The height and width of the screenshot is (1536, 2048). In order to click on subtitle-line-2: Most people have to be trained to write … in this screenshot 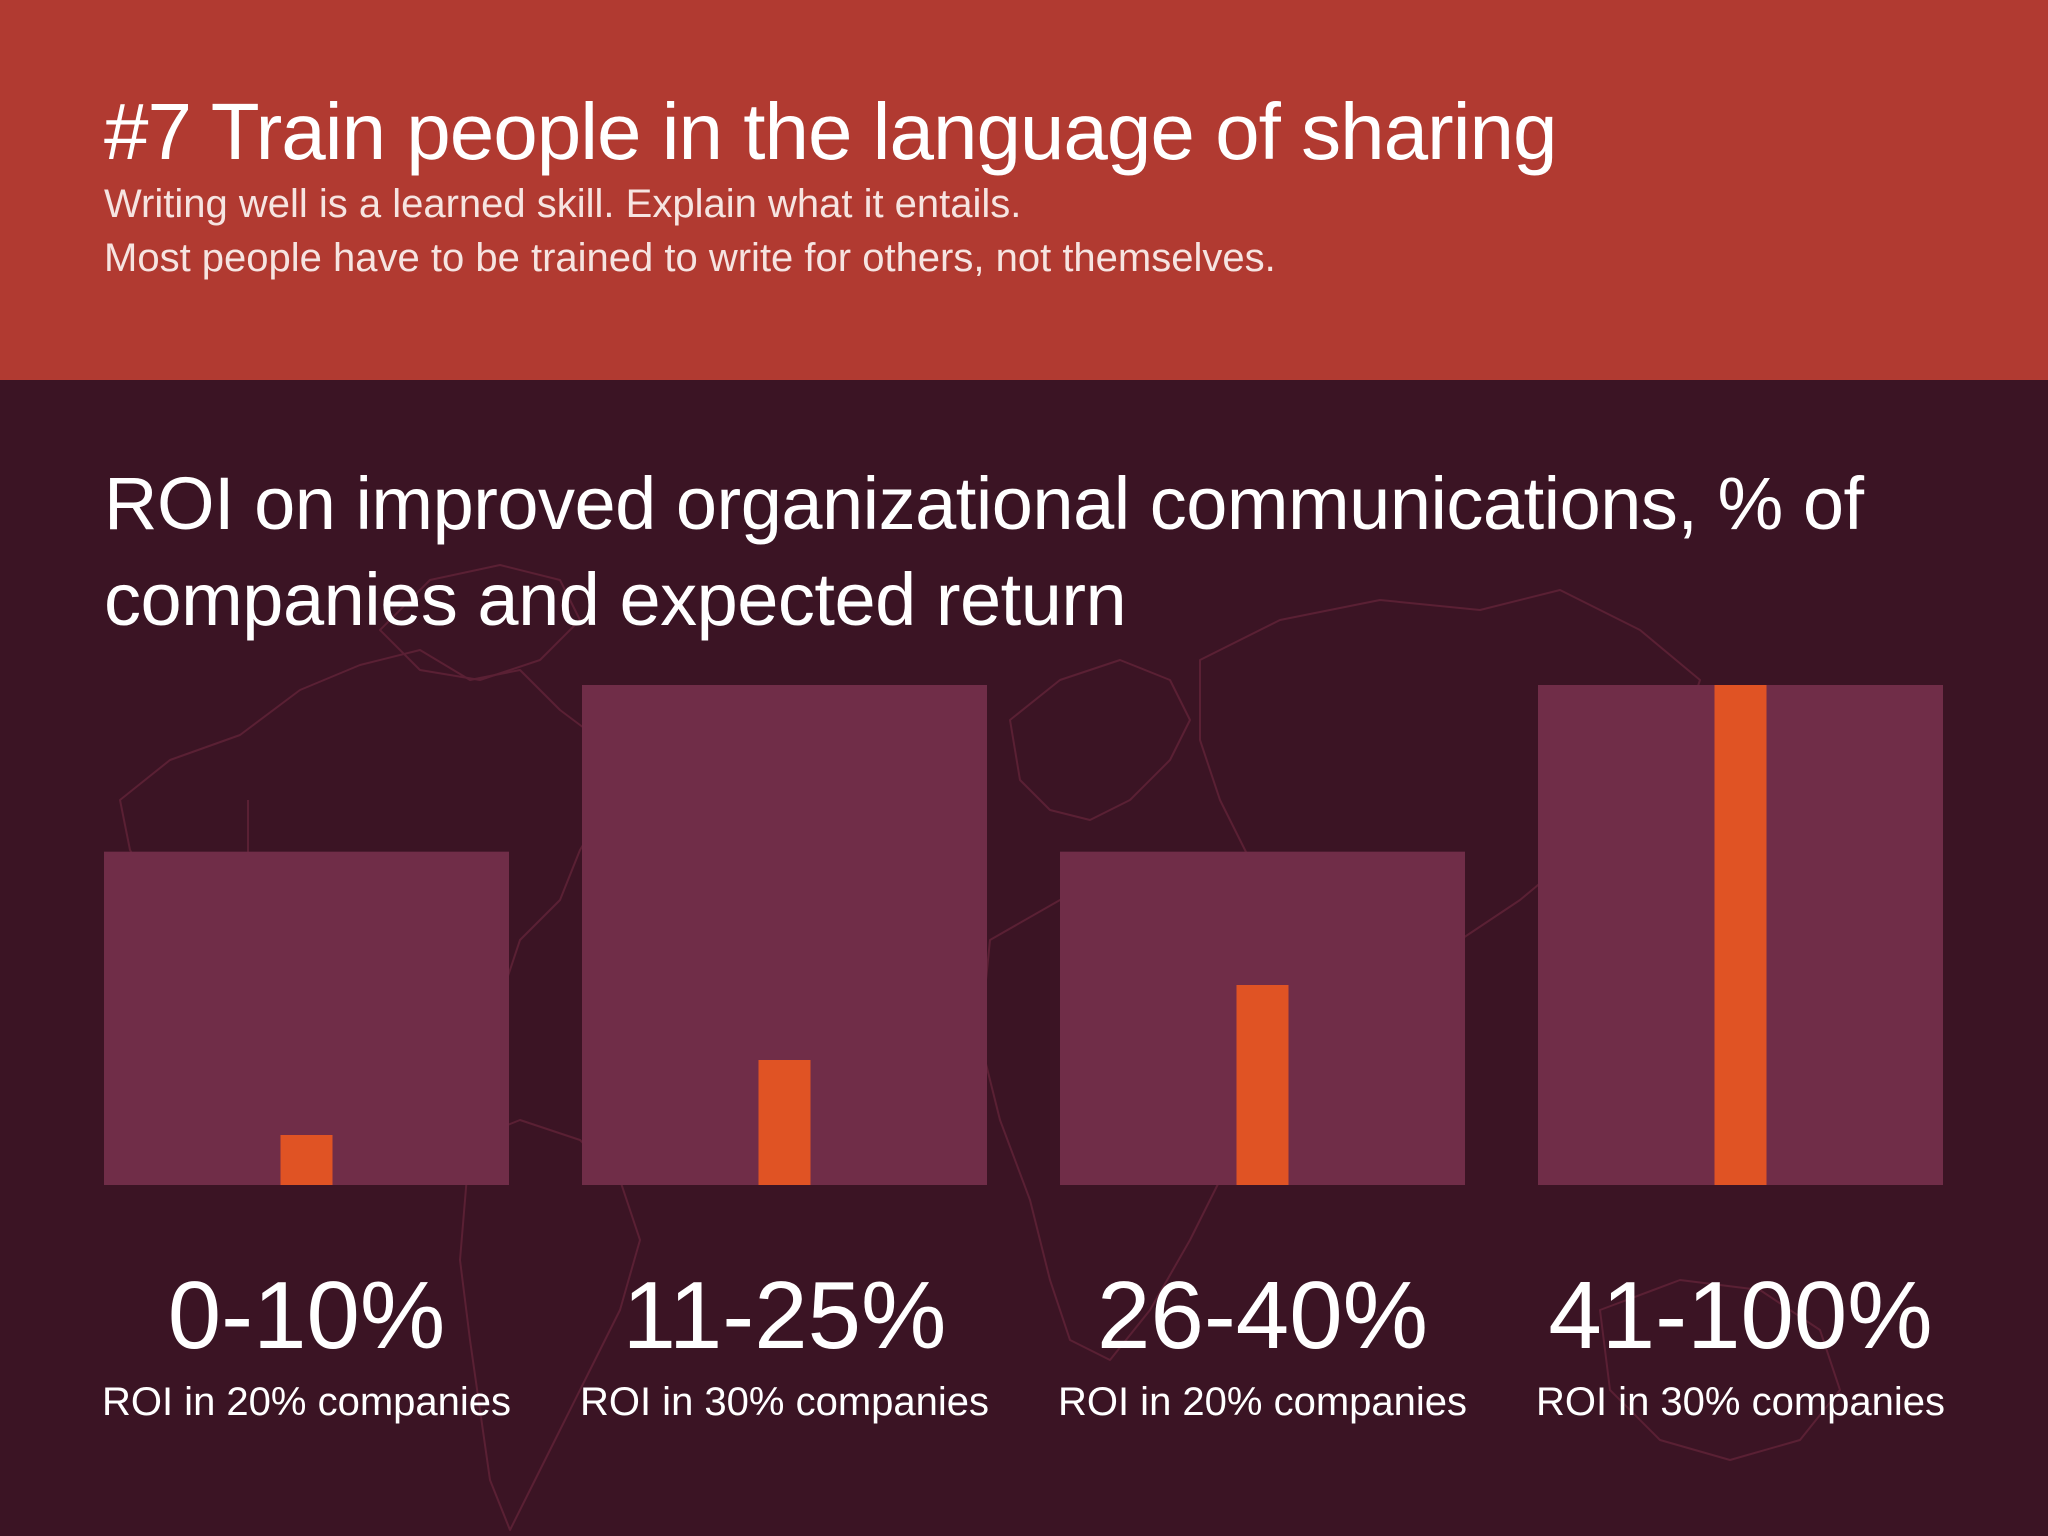, I will do `click(690, 258)`.